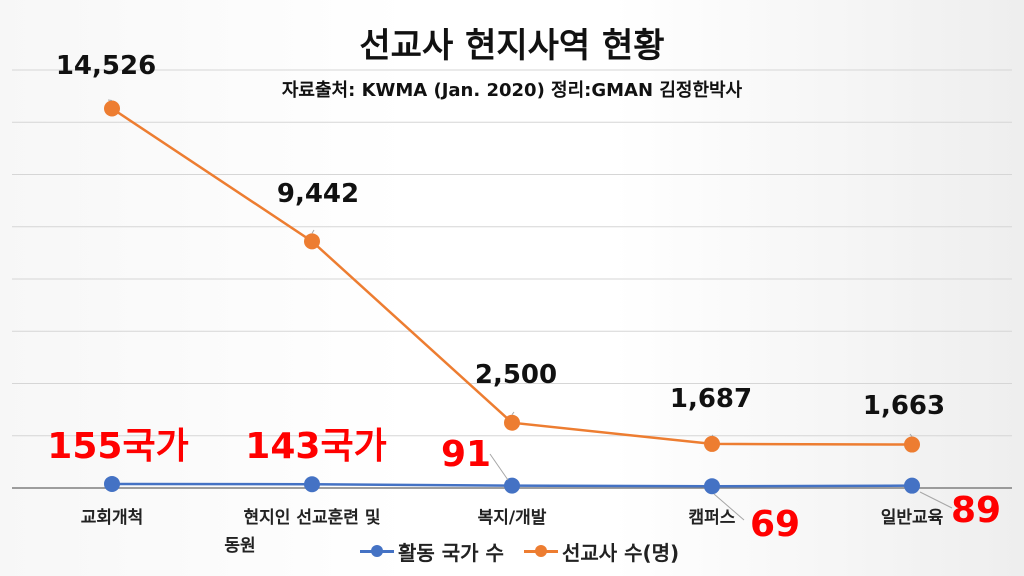  Describe the element at coordinates (976, 510) in the screenshot. I see `data-label-countries: 89` at that location.